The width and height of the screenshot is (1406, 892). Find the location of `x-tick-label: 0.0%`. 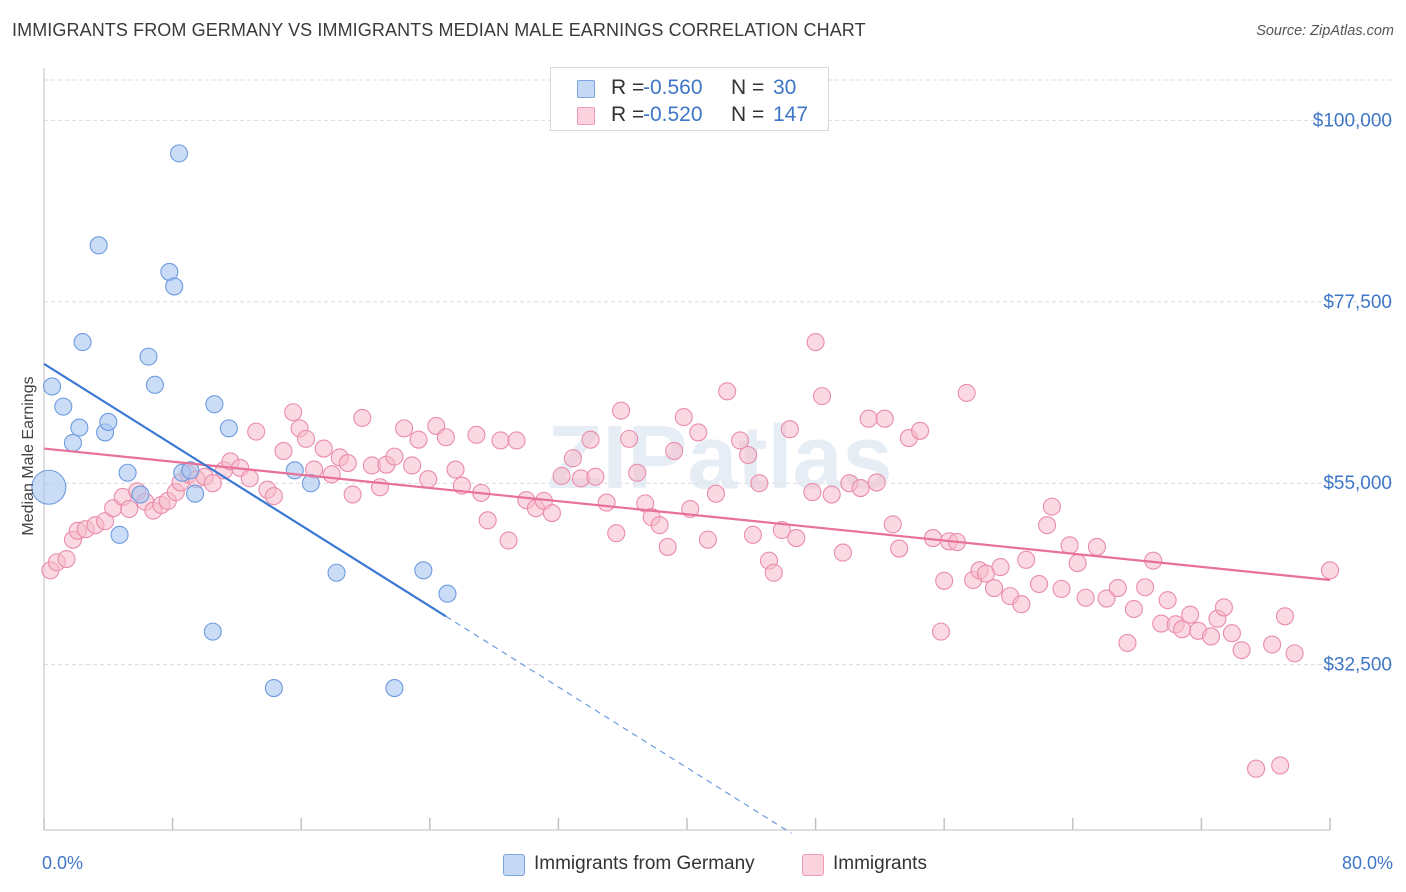

x-tick-label: 0.0% is located at coordinates (62, 863).